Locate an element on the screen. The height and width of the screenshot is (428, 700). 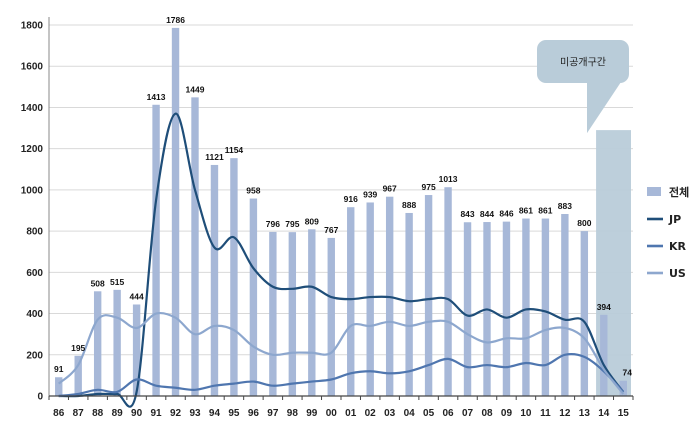
x-tick-label-07: 07 is located at coordinates (468, 413).